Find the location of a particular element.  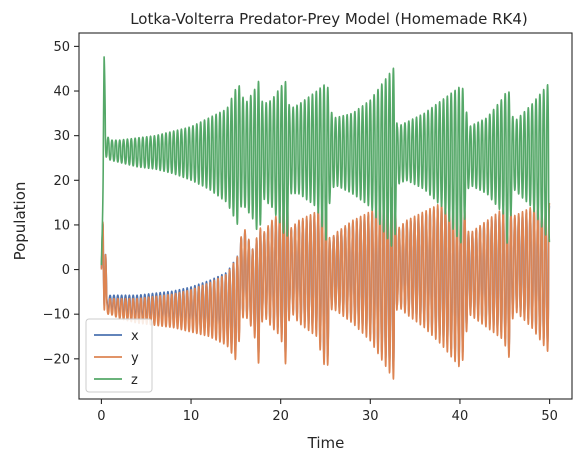

x-tick-label: 30 is located at coordinates (370, 416).